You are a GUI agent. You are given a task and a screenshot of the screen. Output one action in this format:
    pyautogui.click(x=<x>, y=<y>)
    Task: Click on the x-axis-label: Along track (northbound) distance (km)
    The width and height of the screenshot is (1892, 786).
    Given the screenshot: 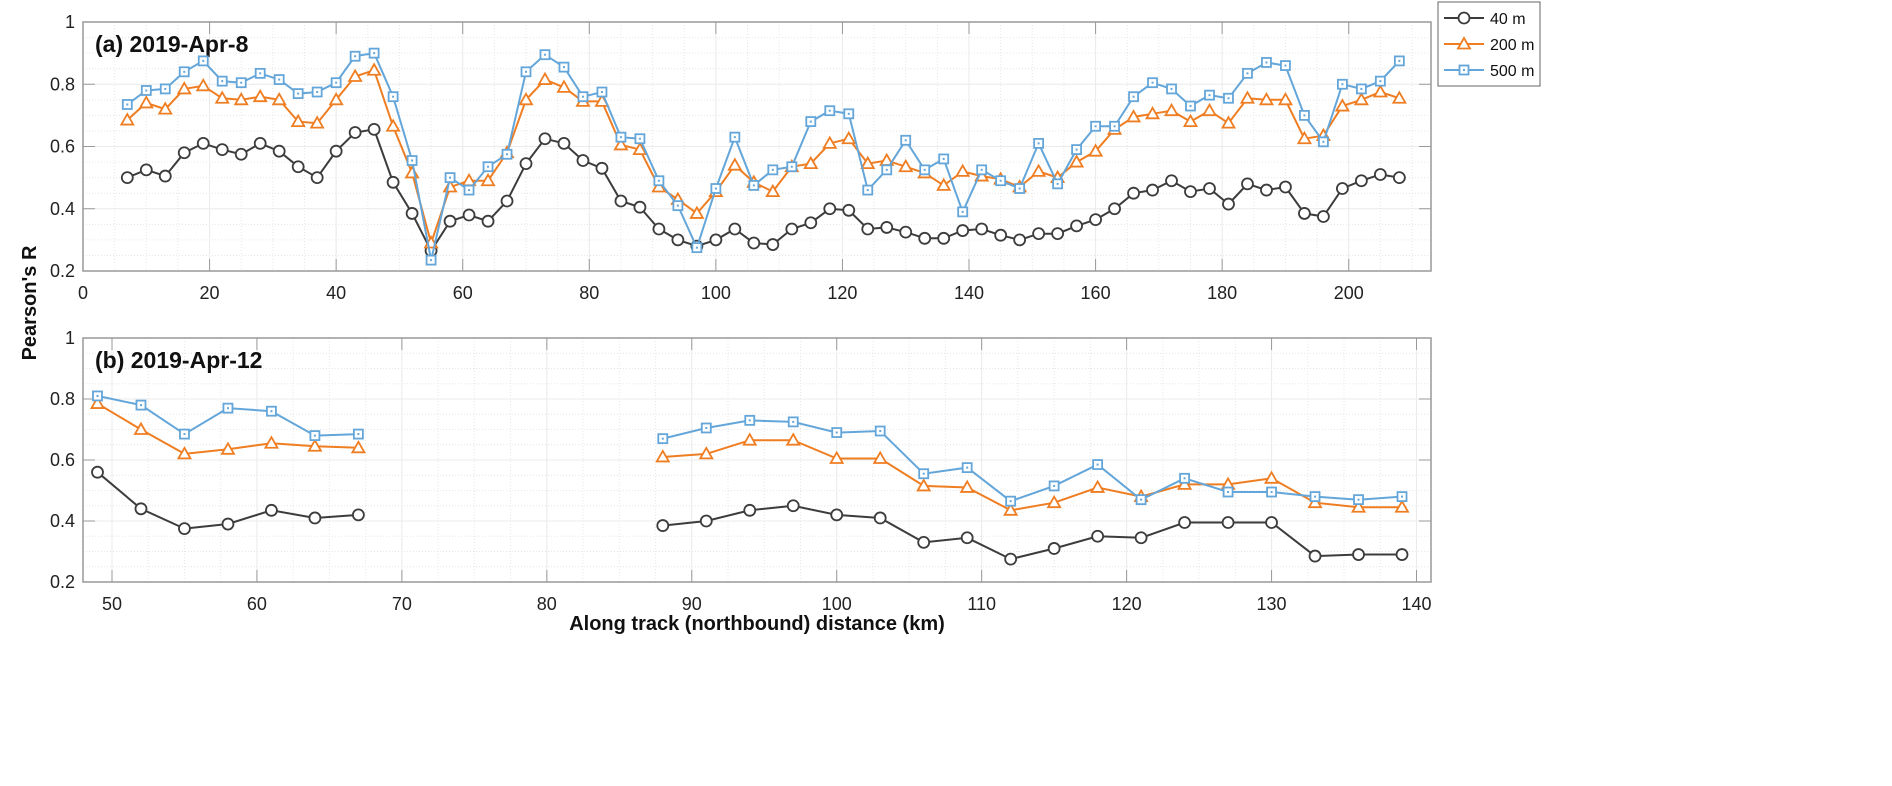 What is the action you would take?
    pyautogui.click(x=757, y=624)
    